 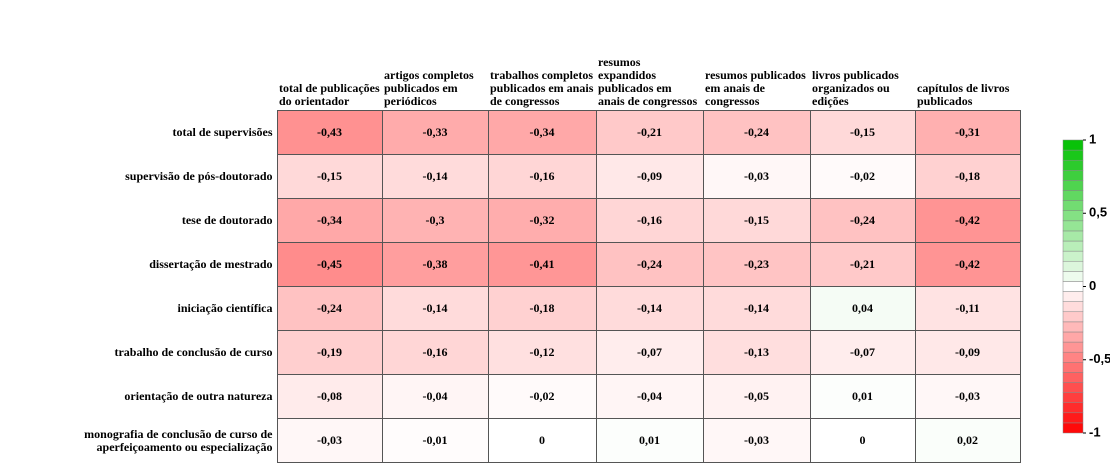 I want to click on colorbar-tick-label: 0,5, so click(x=1098, y=212).